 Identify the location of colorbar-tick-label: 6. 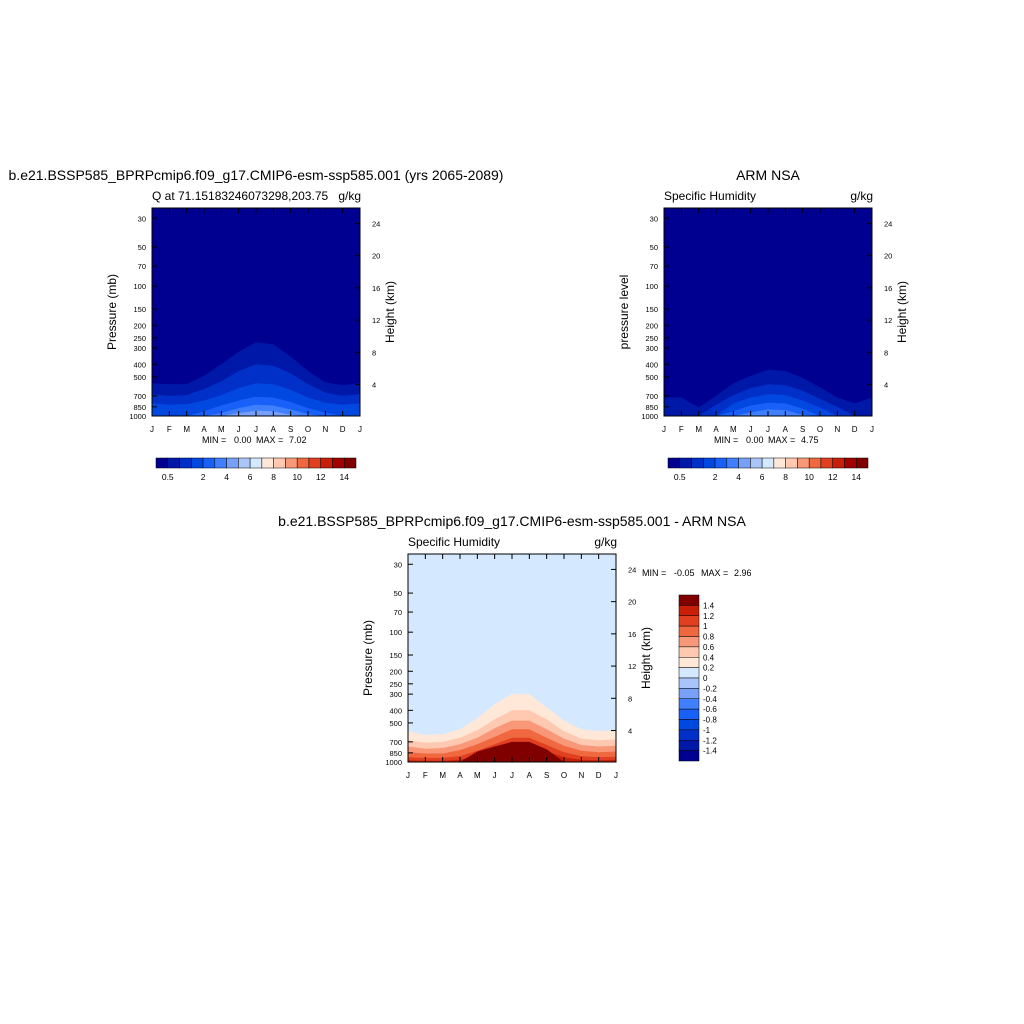
(250, 477).